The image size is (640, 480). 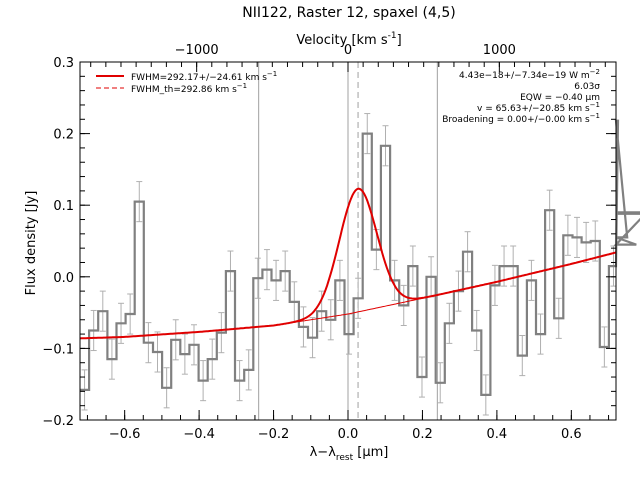 What do you see at coordinates (199, 434) in the screenshot?
I see `x-tick-label: −0.4` at bounding box center [199, 434].